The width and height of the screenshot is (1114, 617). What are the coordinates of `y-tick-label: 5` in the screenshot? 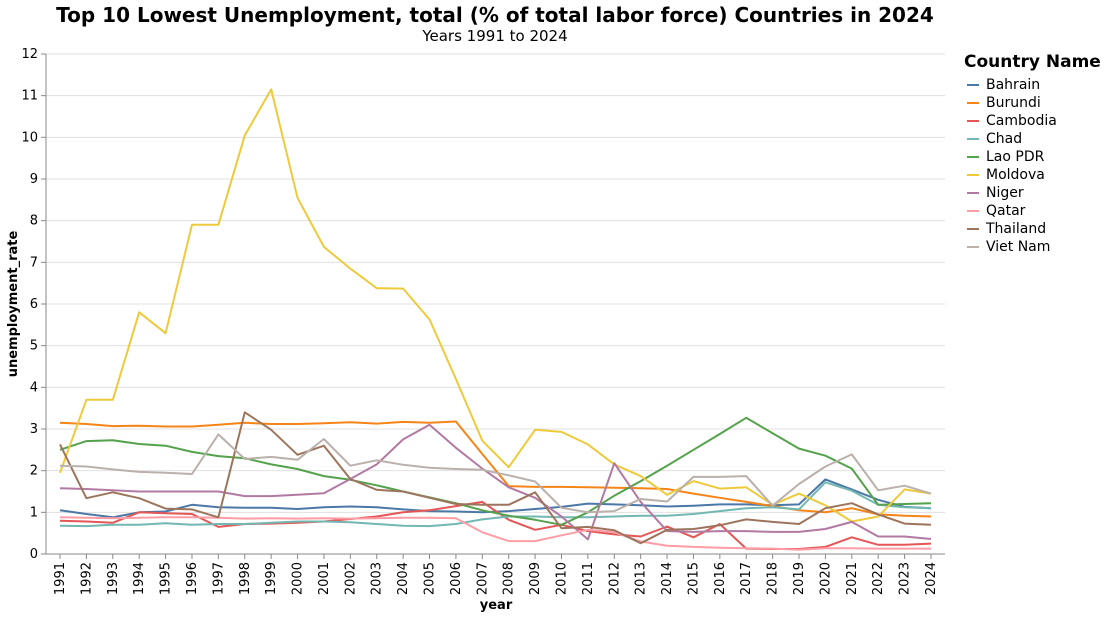 It's located at (34, 346).